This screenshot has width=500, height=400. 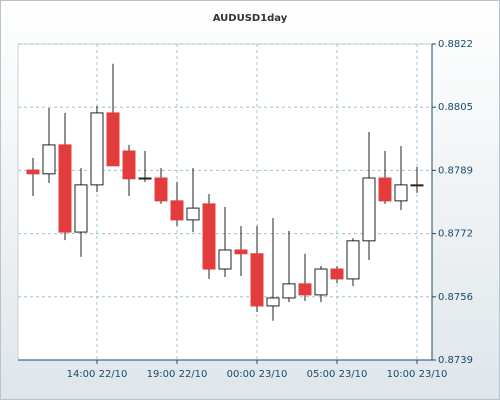 I want to click on chart-title: AUDUSD1day, so click(x=250, y=18).